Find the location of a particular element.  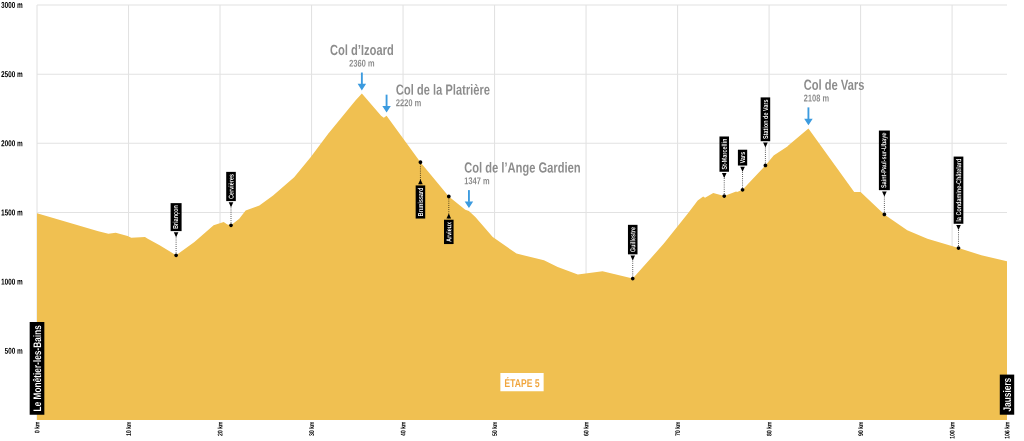

y-tick-label: 3000 m is located at coordinates (12, 5).